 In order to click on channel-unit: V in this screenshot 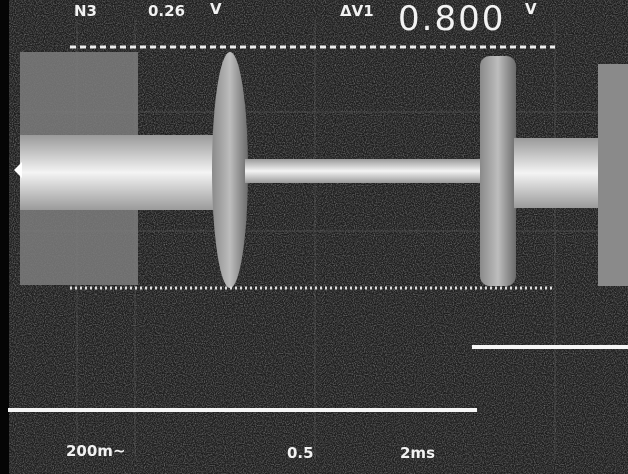, I will do `click(216, 9)`.